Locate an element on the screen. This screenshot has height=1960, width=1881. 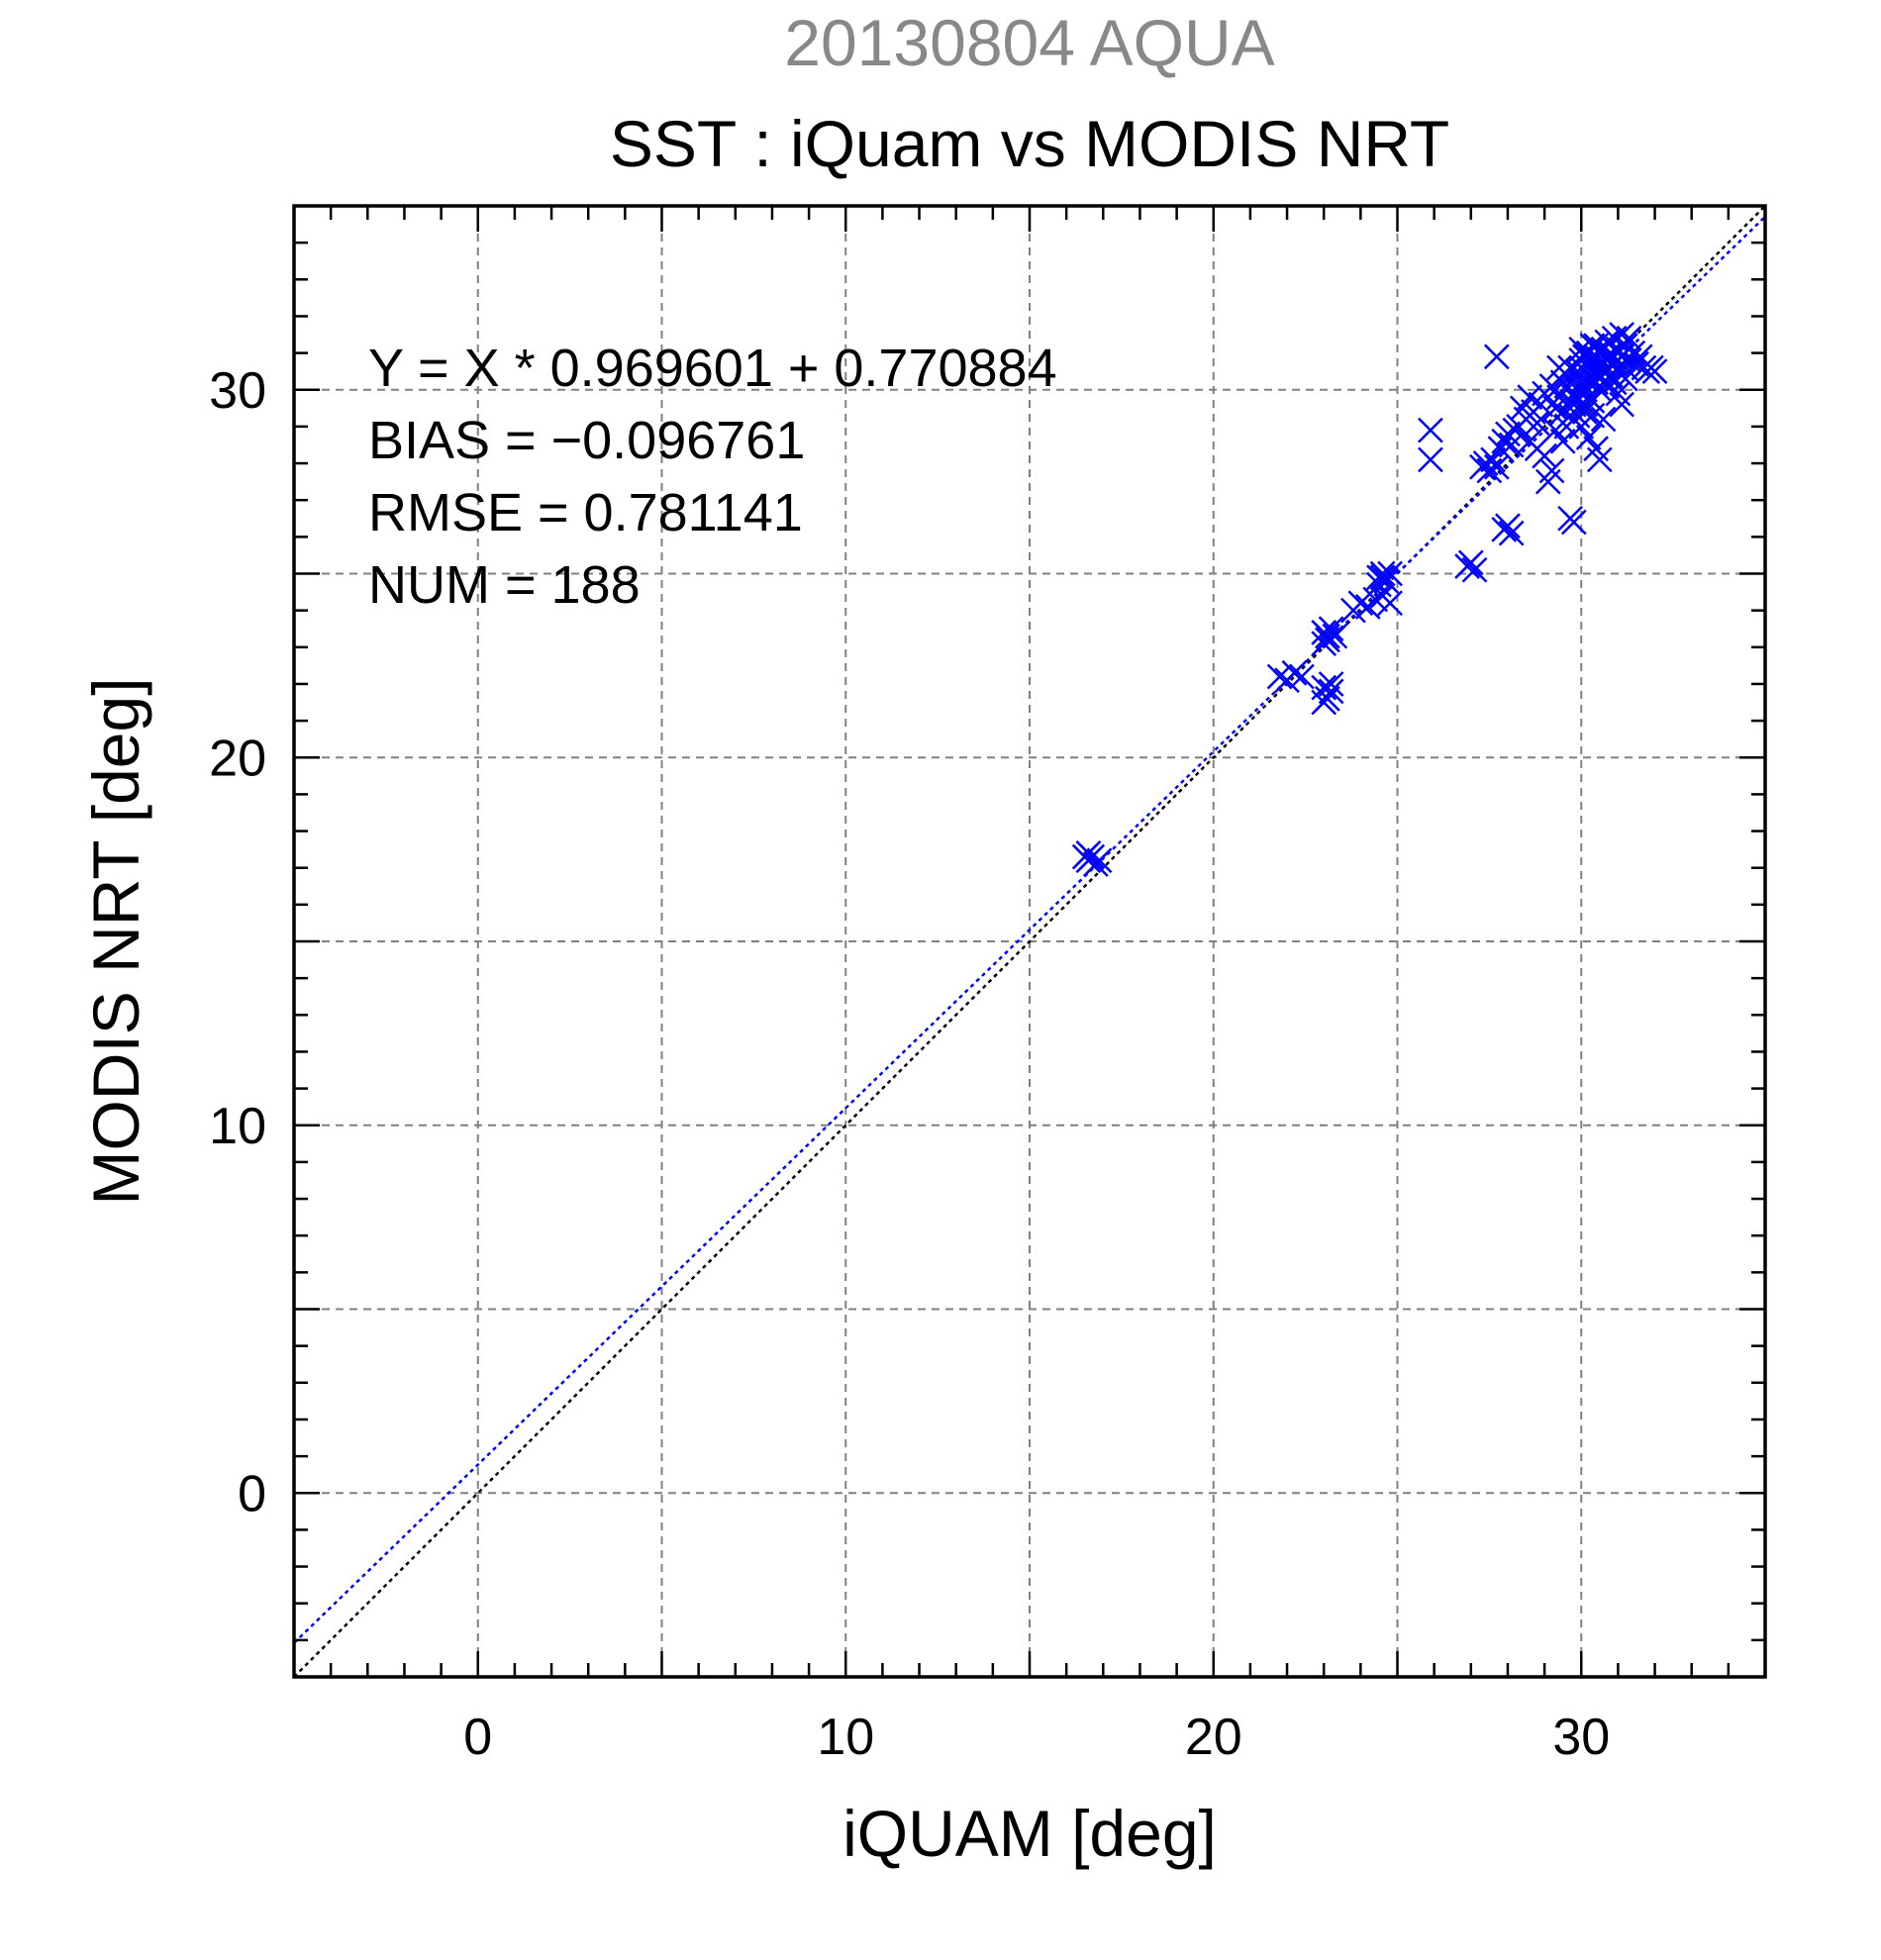
data-points is located at coordinates (1370, 599).